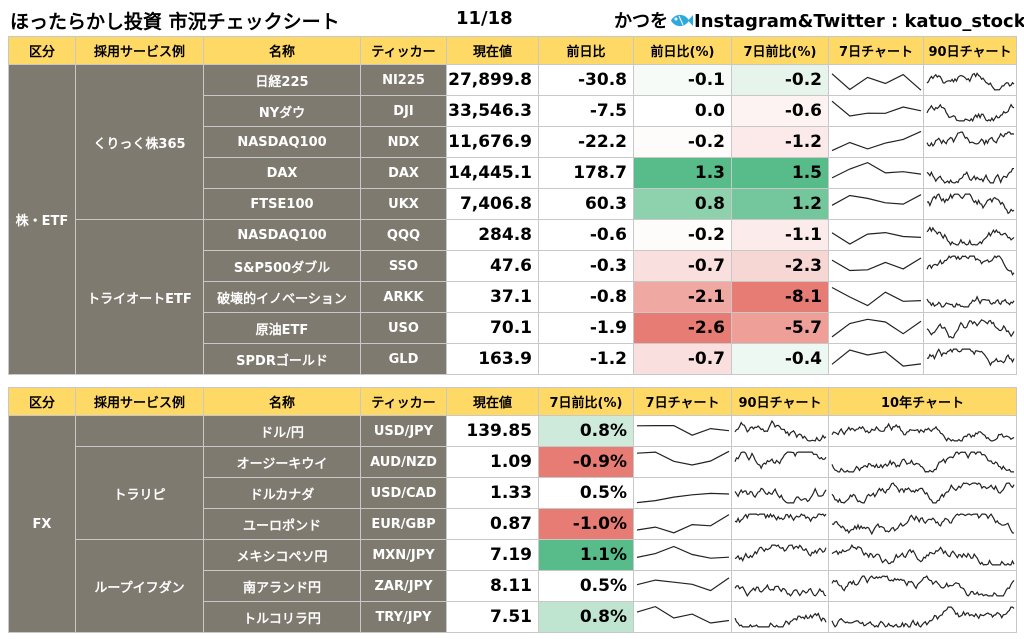 This screenshot has width=1024, height=639. What do you see at coordinates (586, 235) in the screenshot?
I see `change-cell: -0.6` at bounding box center [586, 235].